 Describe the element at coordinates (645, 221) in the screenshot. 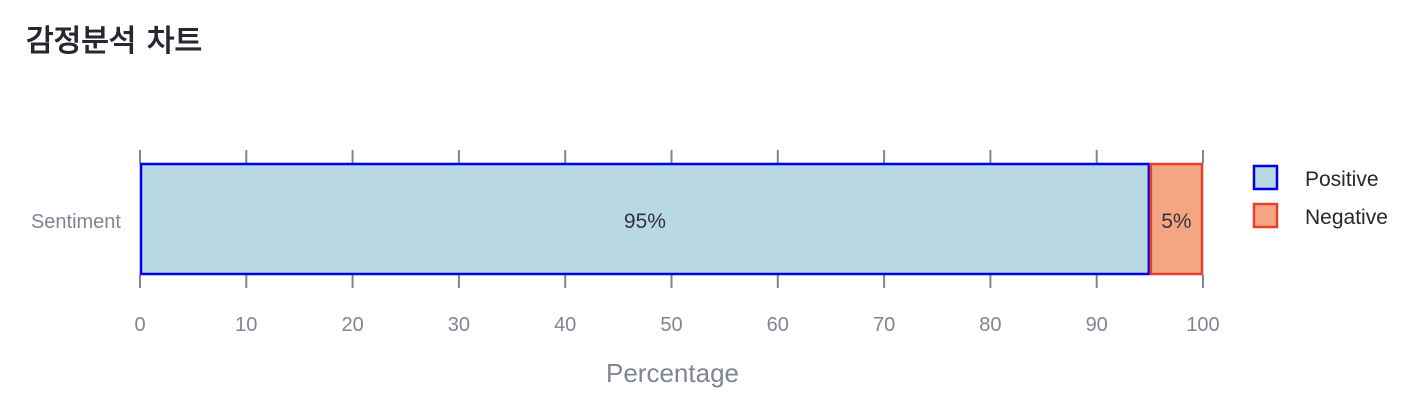

I see `bar-label-positive: 95%` at that location.